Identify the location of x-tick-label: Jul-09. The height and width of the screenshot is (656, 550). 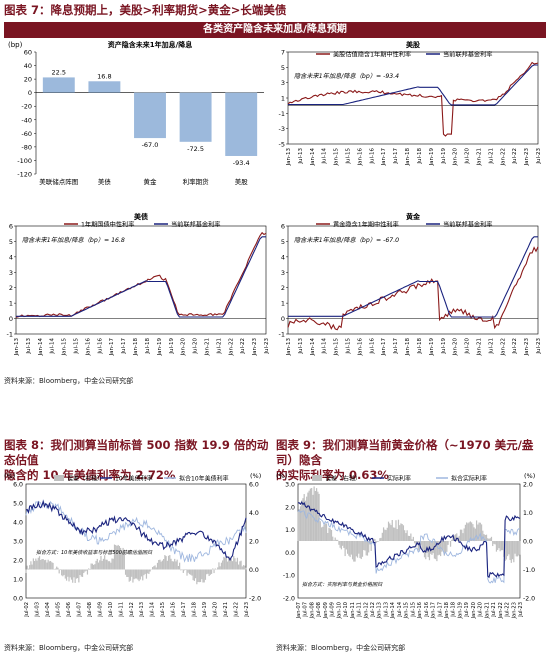
(100, 610).